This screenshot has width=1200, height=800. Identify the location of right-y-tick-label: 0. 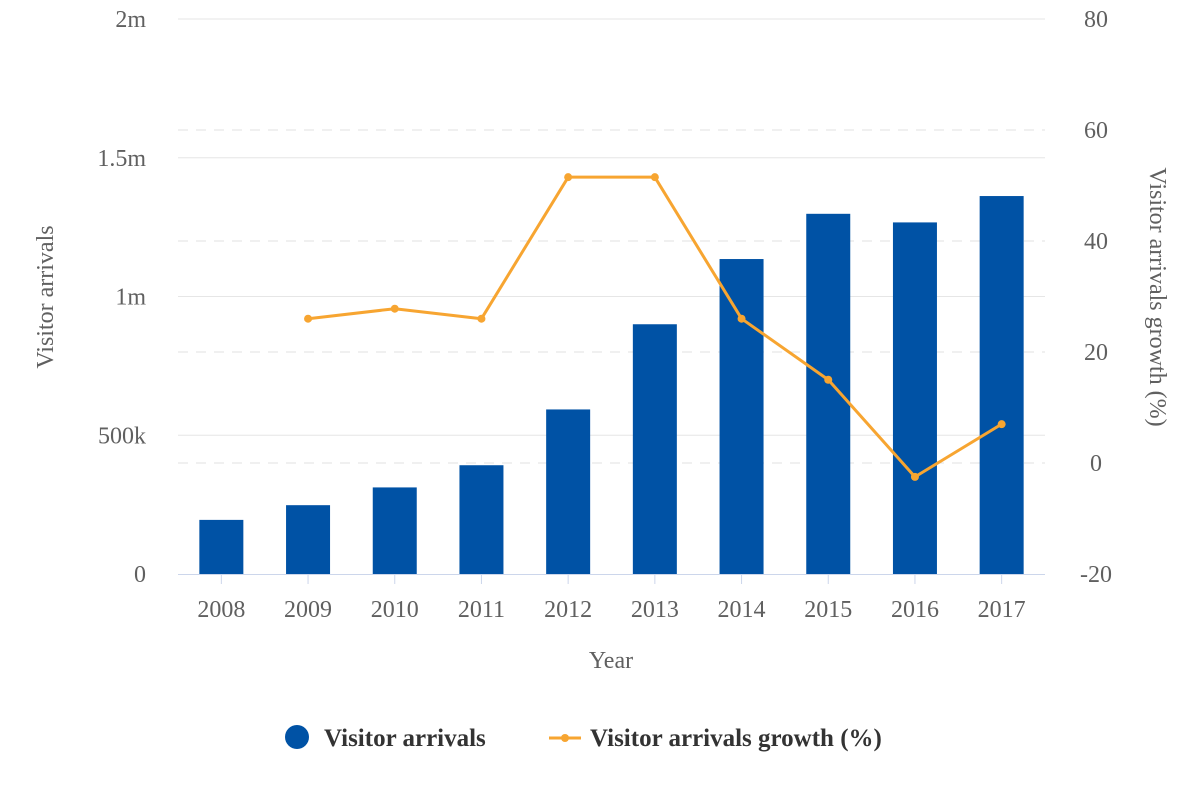
(1096, 464).